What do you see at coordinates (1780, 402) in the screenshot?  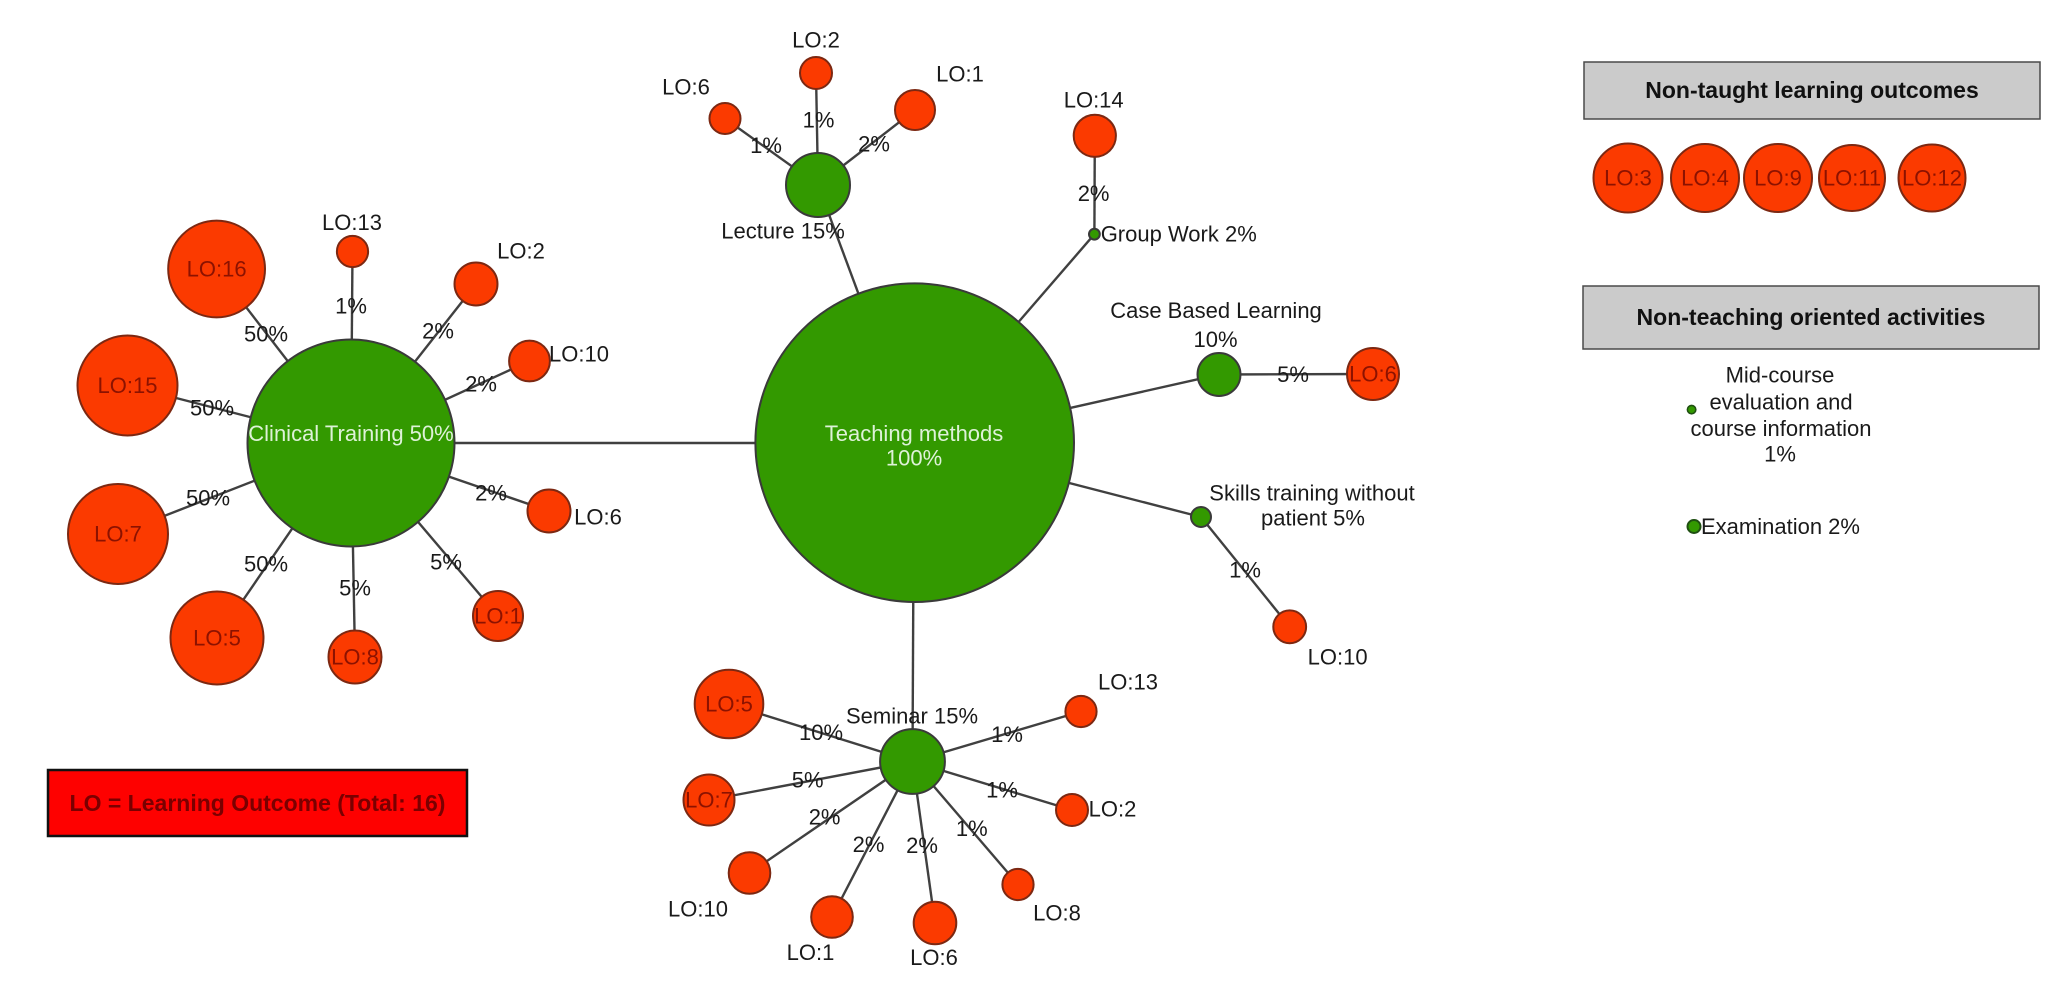 I see `svg-text: evaluation and` at bounding box center [1780, 402].